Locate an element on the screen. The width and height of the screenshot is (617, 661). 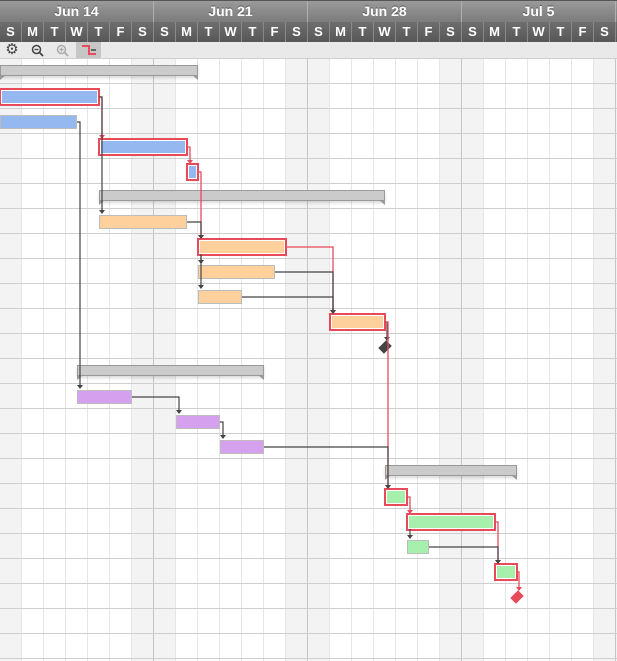
week-label: Jun 28 is located at coordinates (385, 11).